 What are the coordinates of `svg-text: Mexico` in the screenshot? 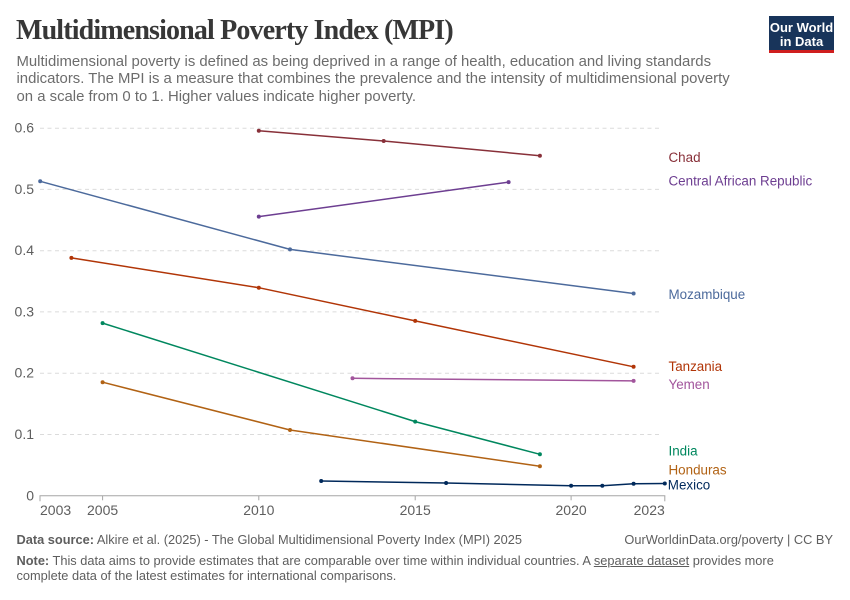 It's located at (689, 484).